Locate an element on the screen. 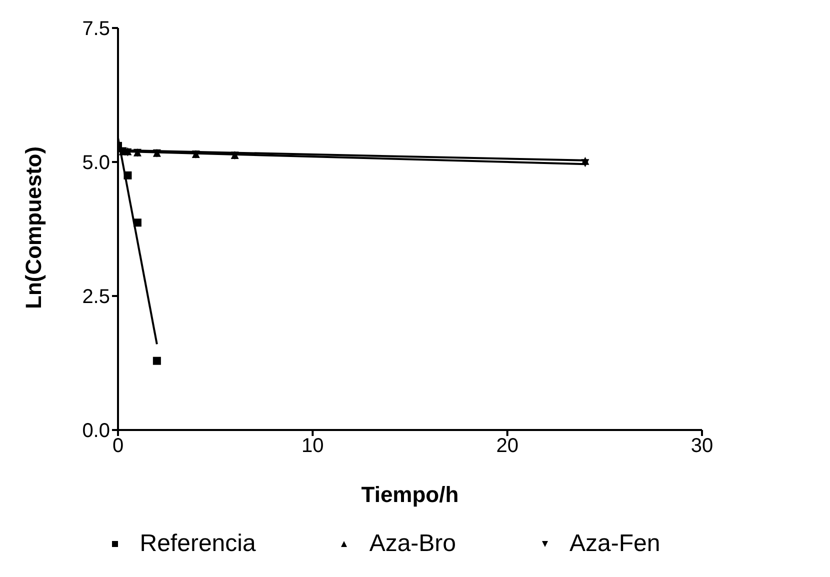  y-tick-label: 2.5 is located at coordinates (96, 297).